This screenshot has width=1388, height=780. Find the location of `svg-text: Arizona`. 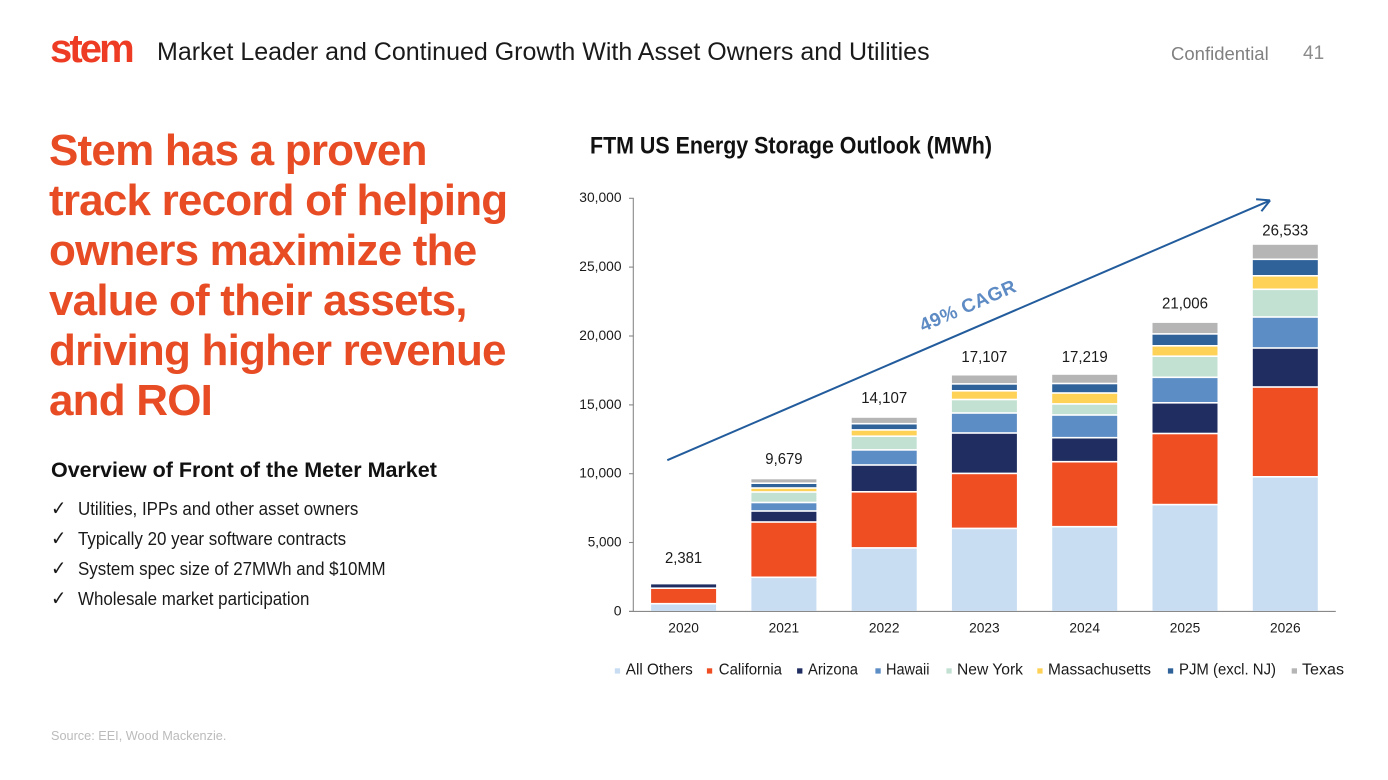

svg-text: Arizona is located at coordinates (833, 670).